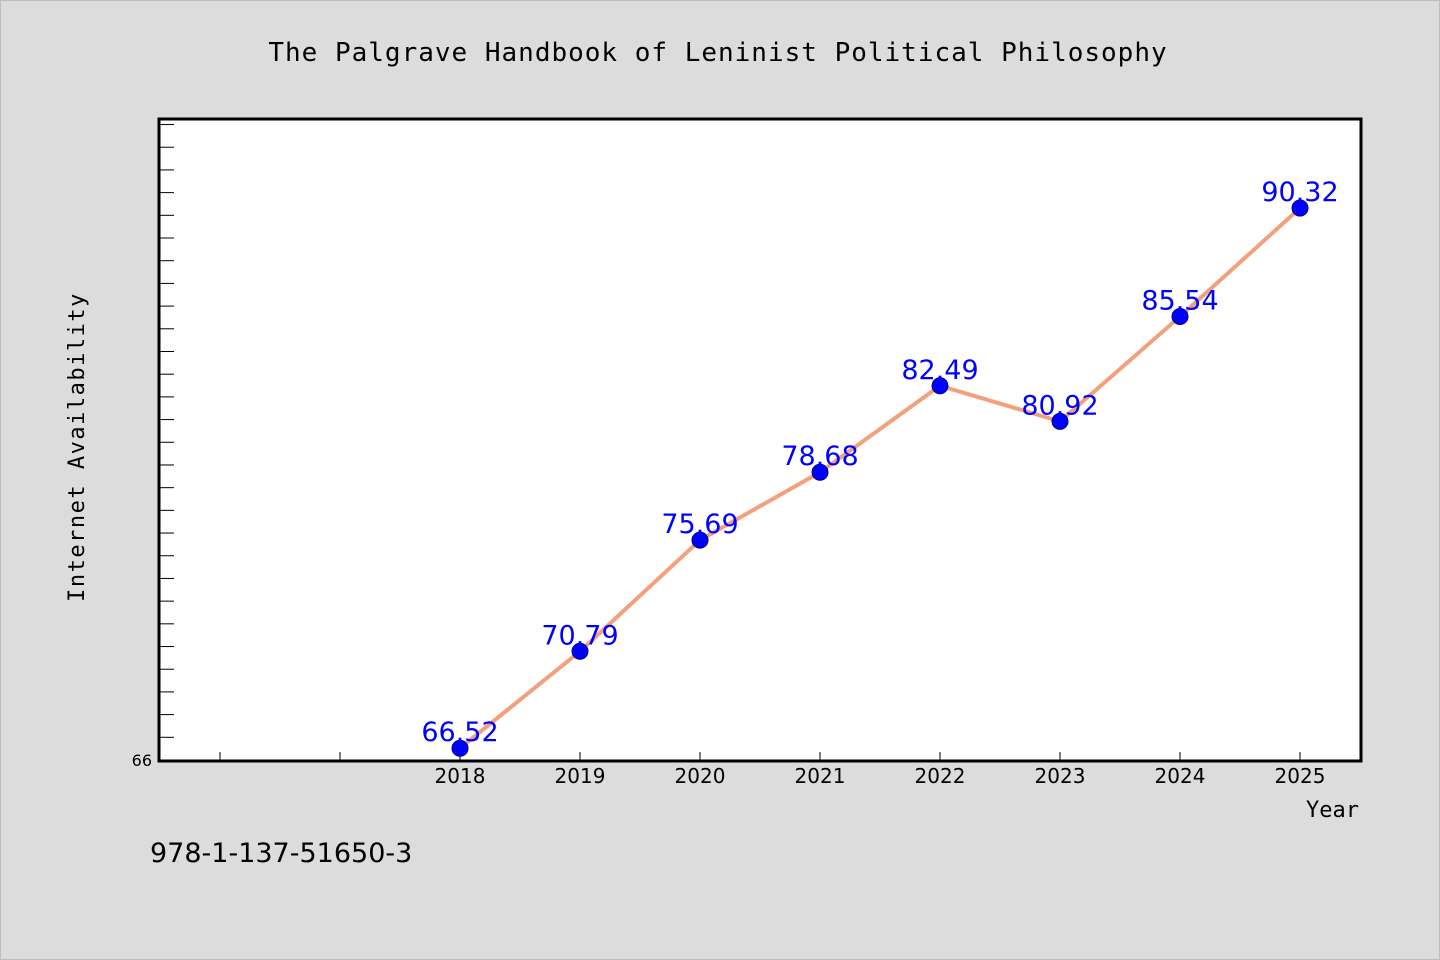 The height and width of the screenshot is (960, 1440). Describe the element at coordinates (772, 770) in the screenshot. I see `x-axis-ticks: 2018 2019 2020 2021 2022 2023 2024 2025` at that location.